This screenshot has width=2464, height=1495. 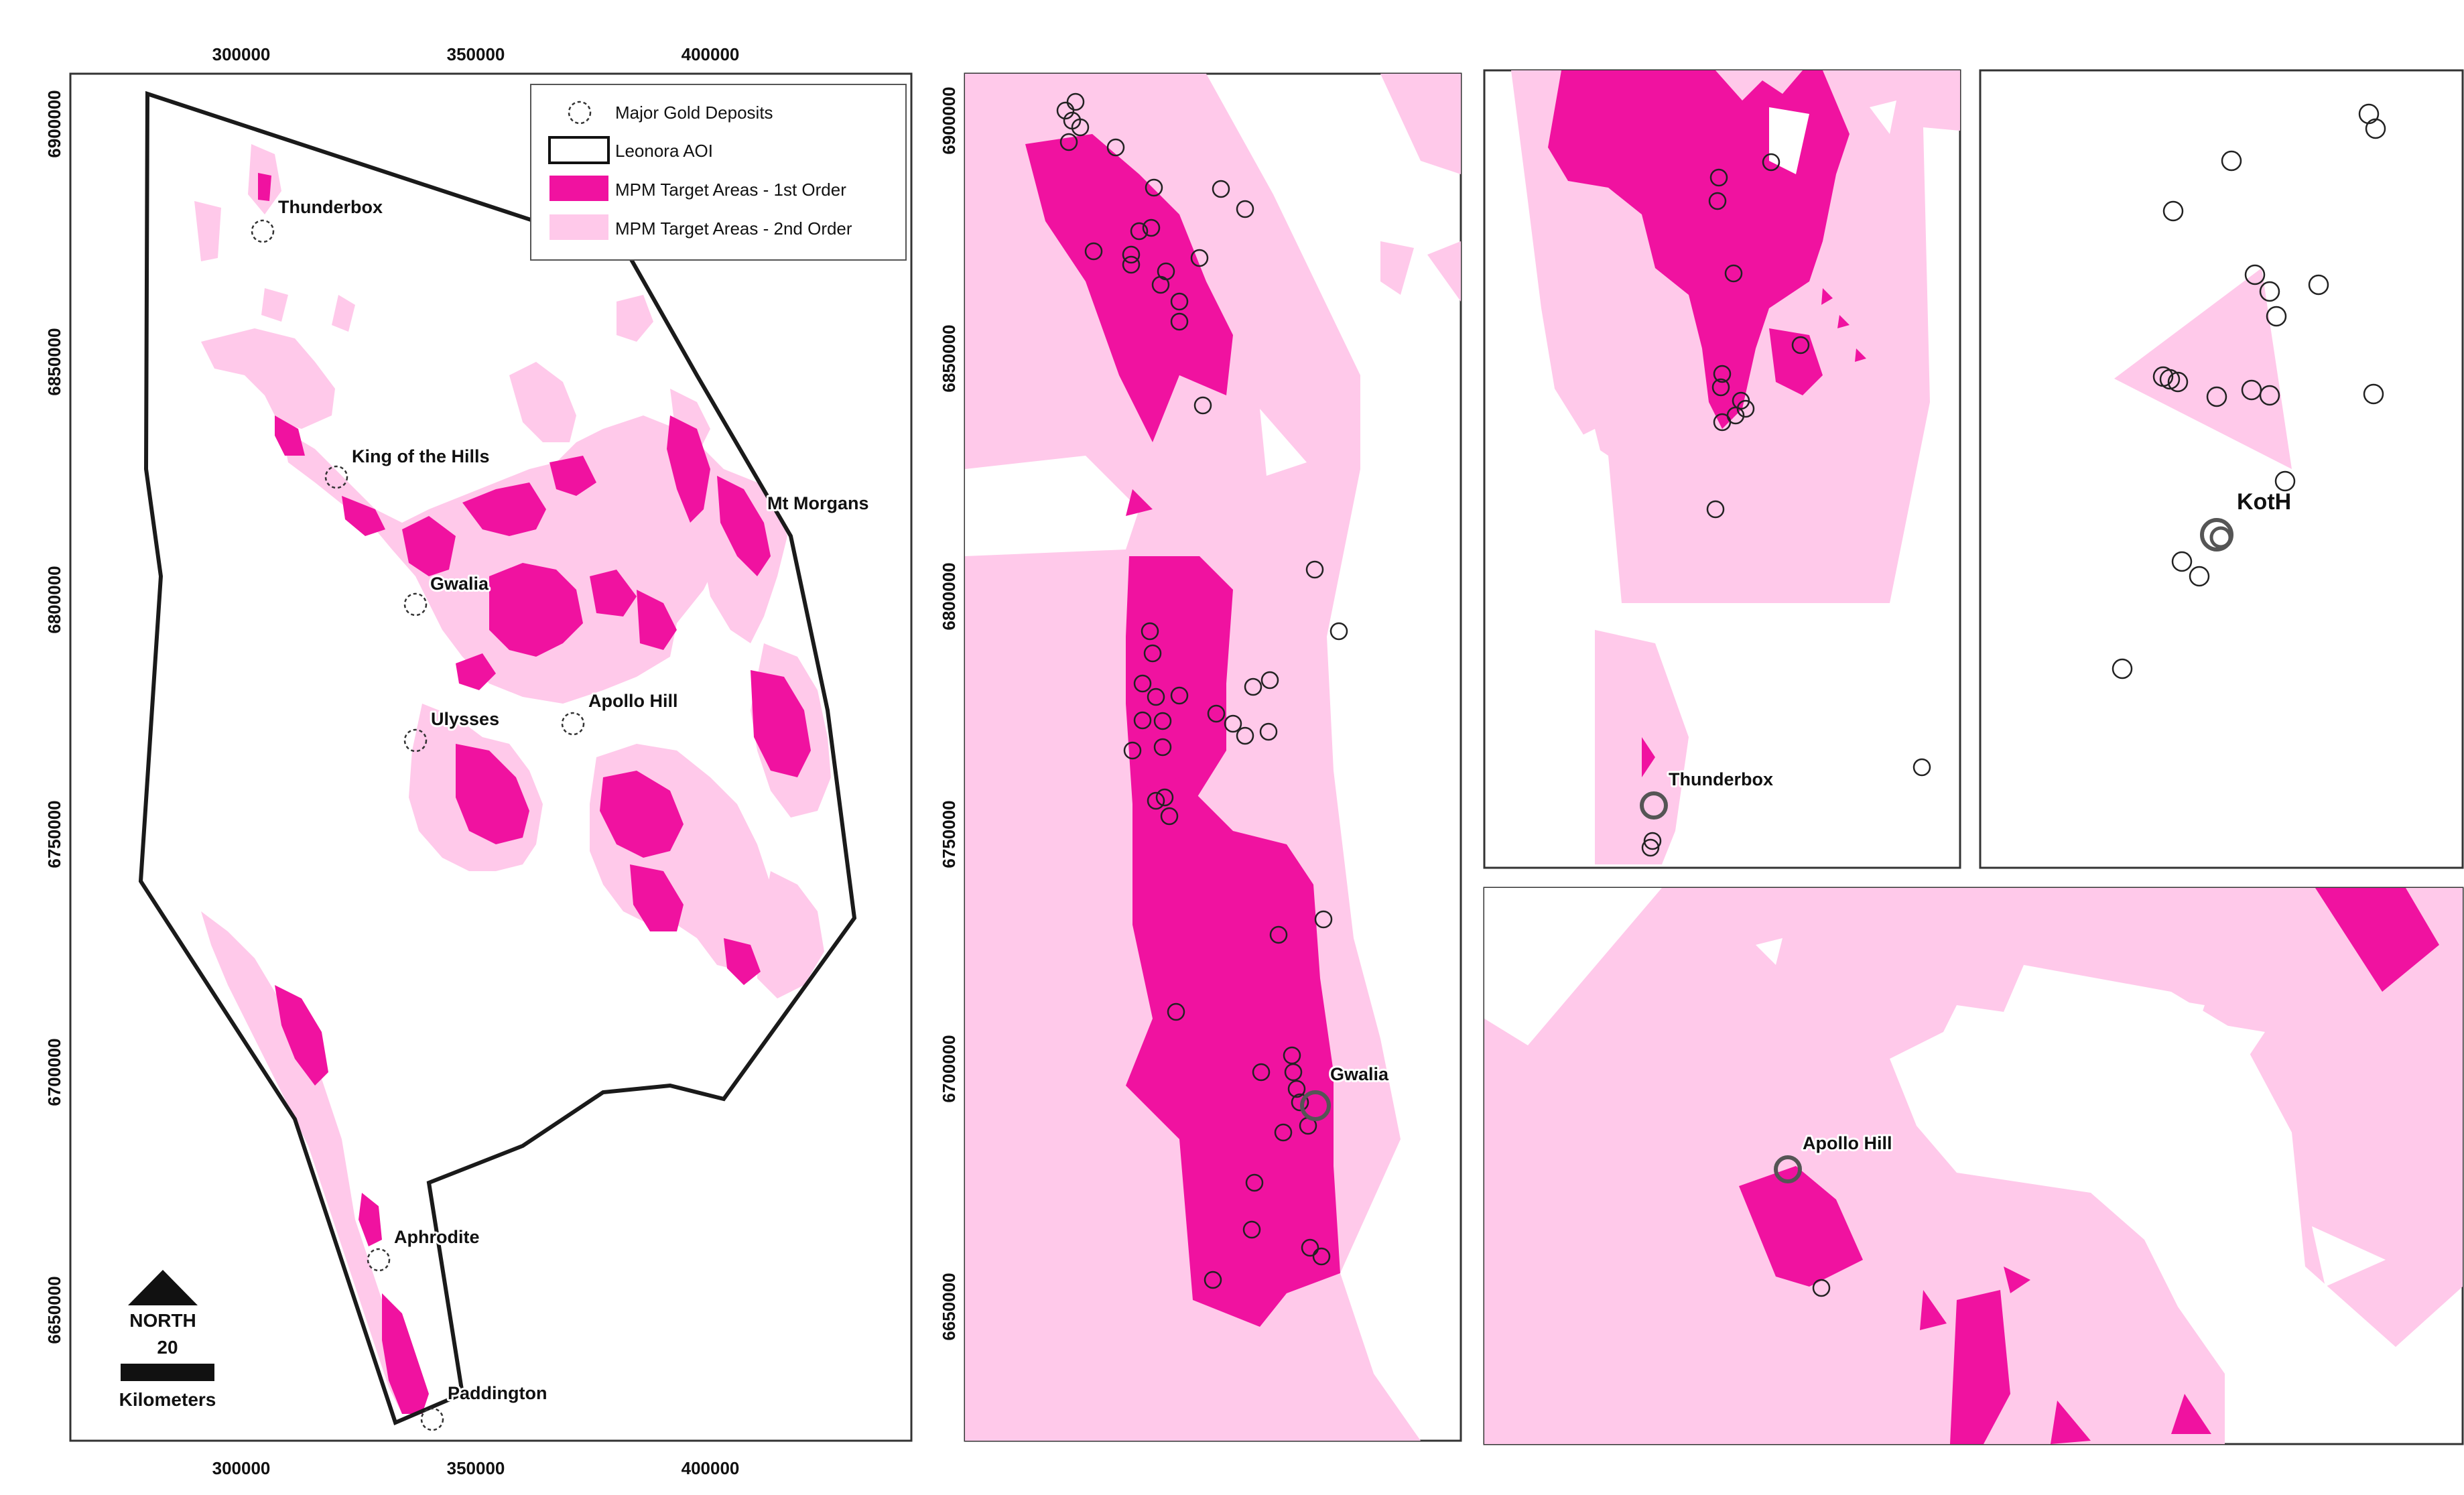 I want to click on legend-label-leonora-aoi: Leonora AOI, so click(x=664, y=151).